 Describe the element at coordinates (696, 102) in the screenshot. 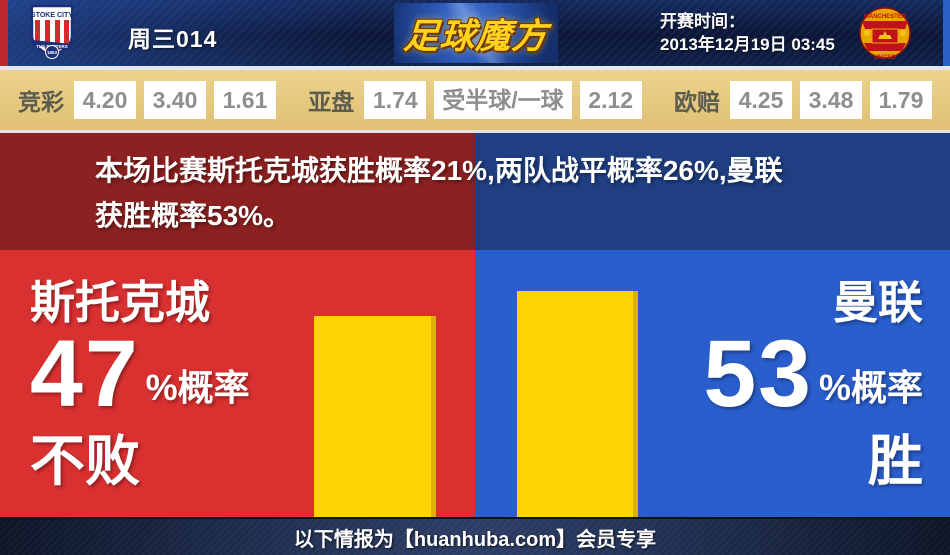

I see `odds-label-oupei: 欧赔` at that location.